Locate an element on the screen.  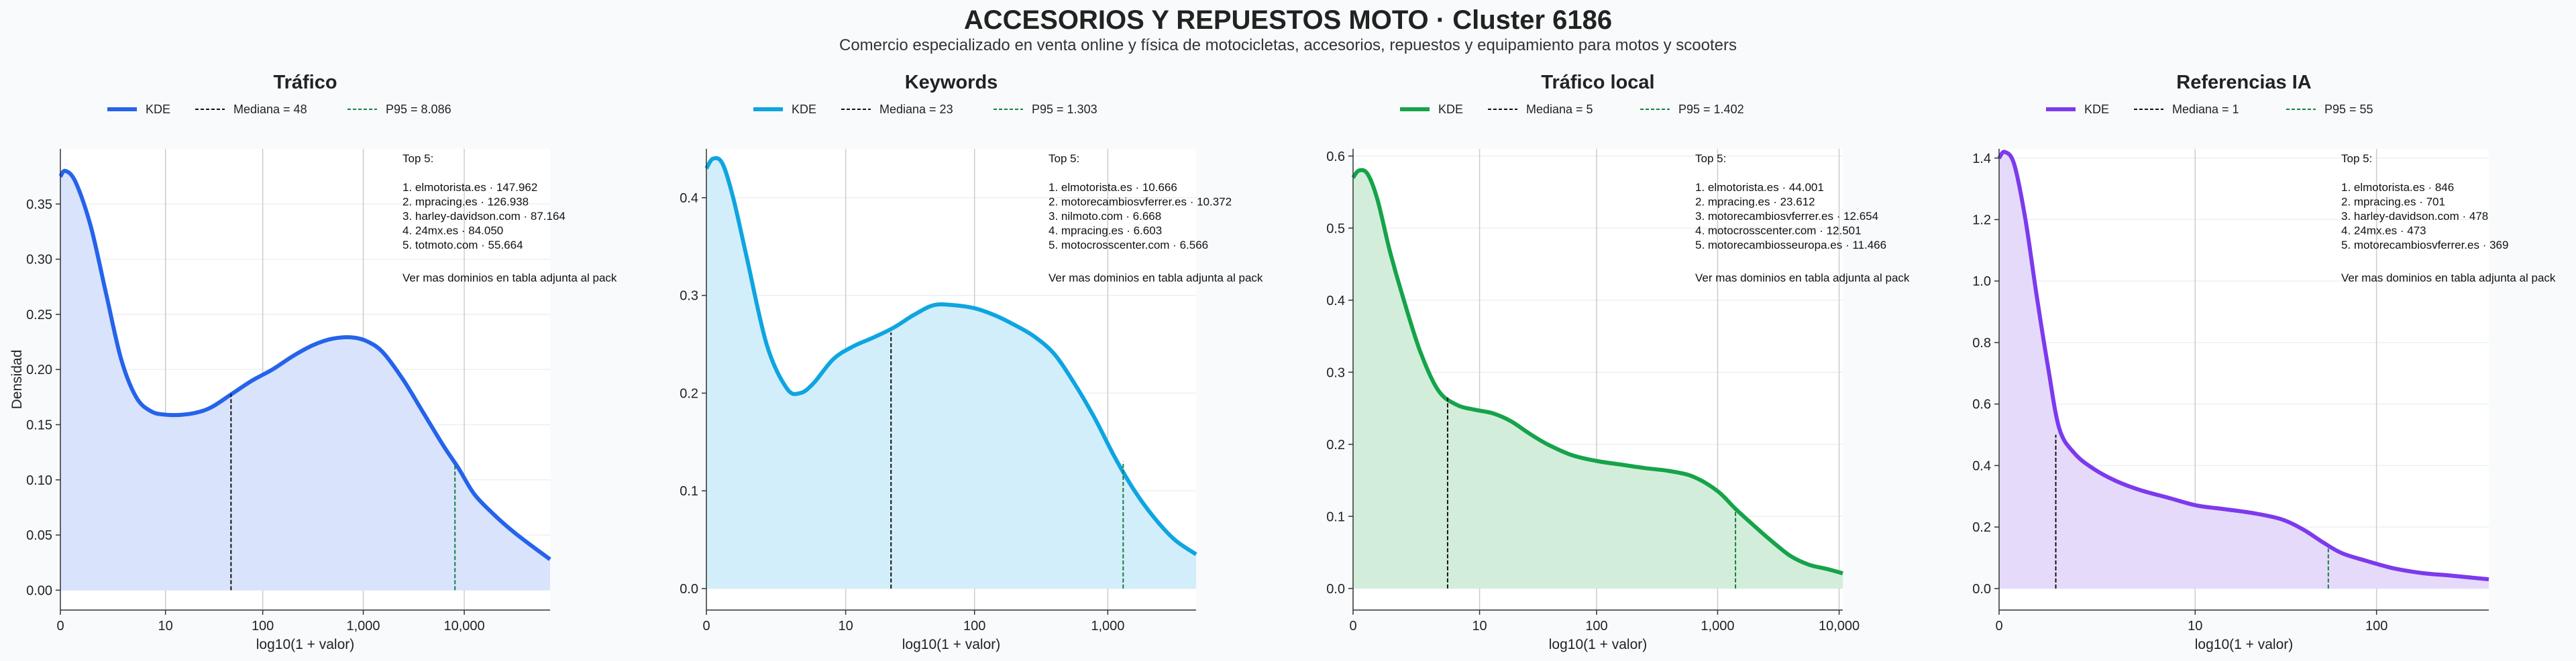
legend-p95-label: P95 = 1.303 is located at coordinates (1064, 110).